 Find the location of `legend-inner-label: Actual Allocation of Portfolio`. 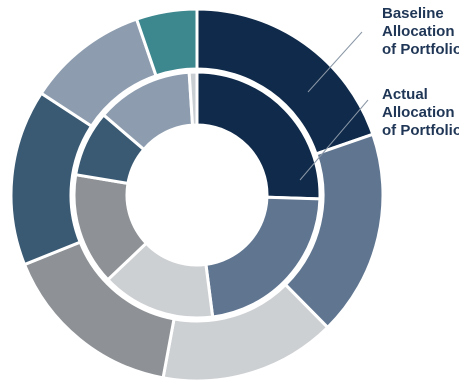

legend-inner-label: Actual Allocation of Portfolio is located at coordinates (420, 112).